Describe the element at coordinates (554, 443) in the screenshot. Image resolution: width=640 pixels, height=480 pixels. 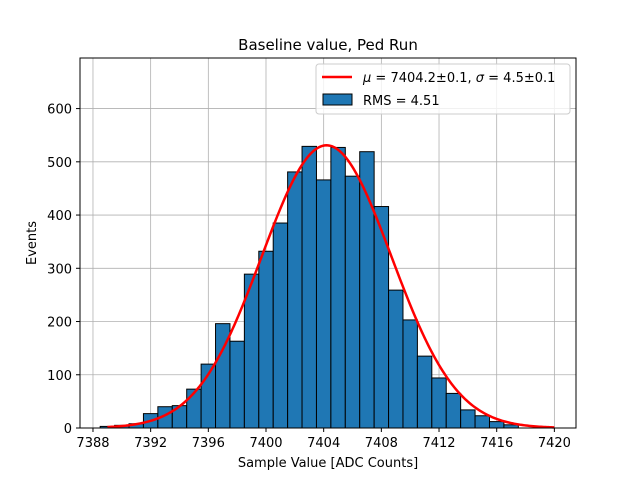
I see `x-tick-label: 7420` at that location.